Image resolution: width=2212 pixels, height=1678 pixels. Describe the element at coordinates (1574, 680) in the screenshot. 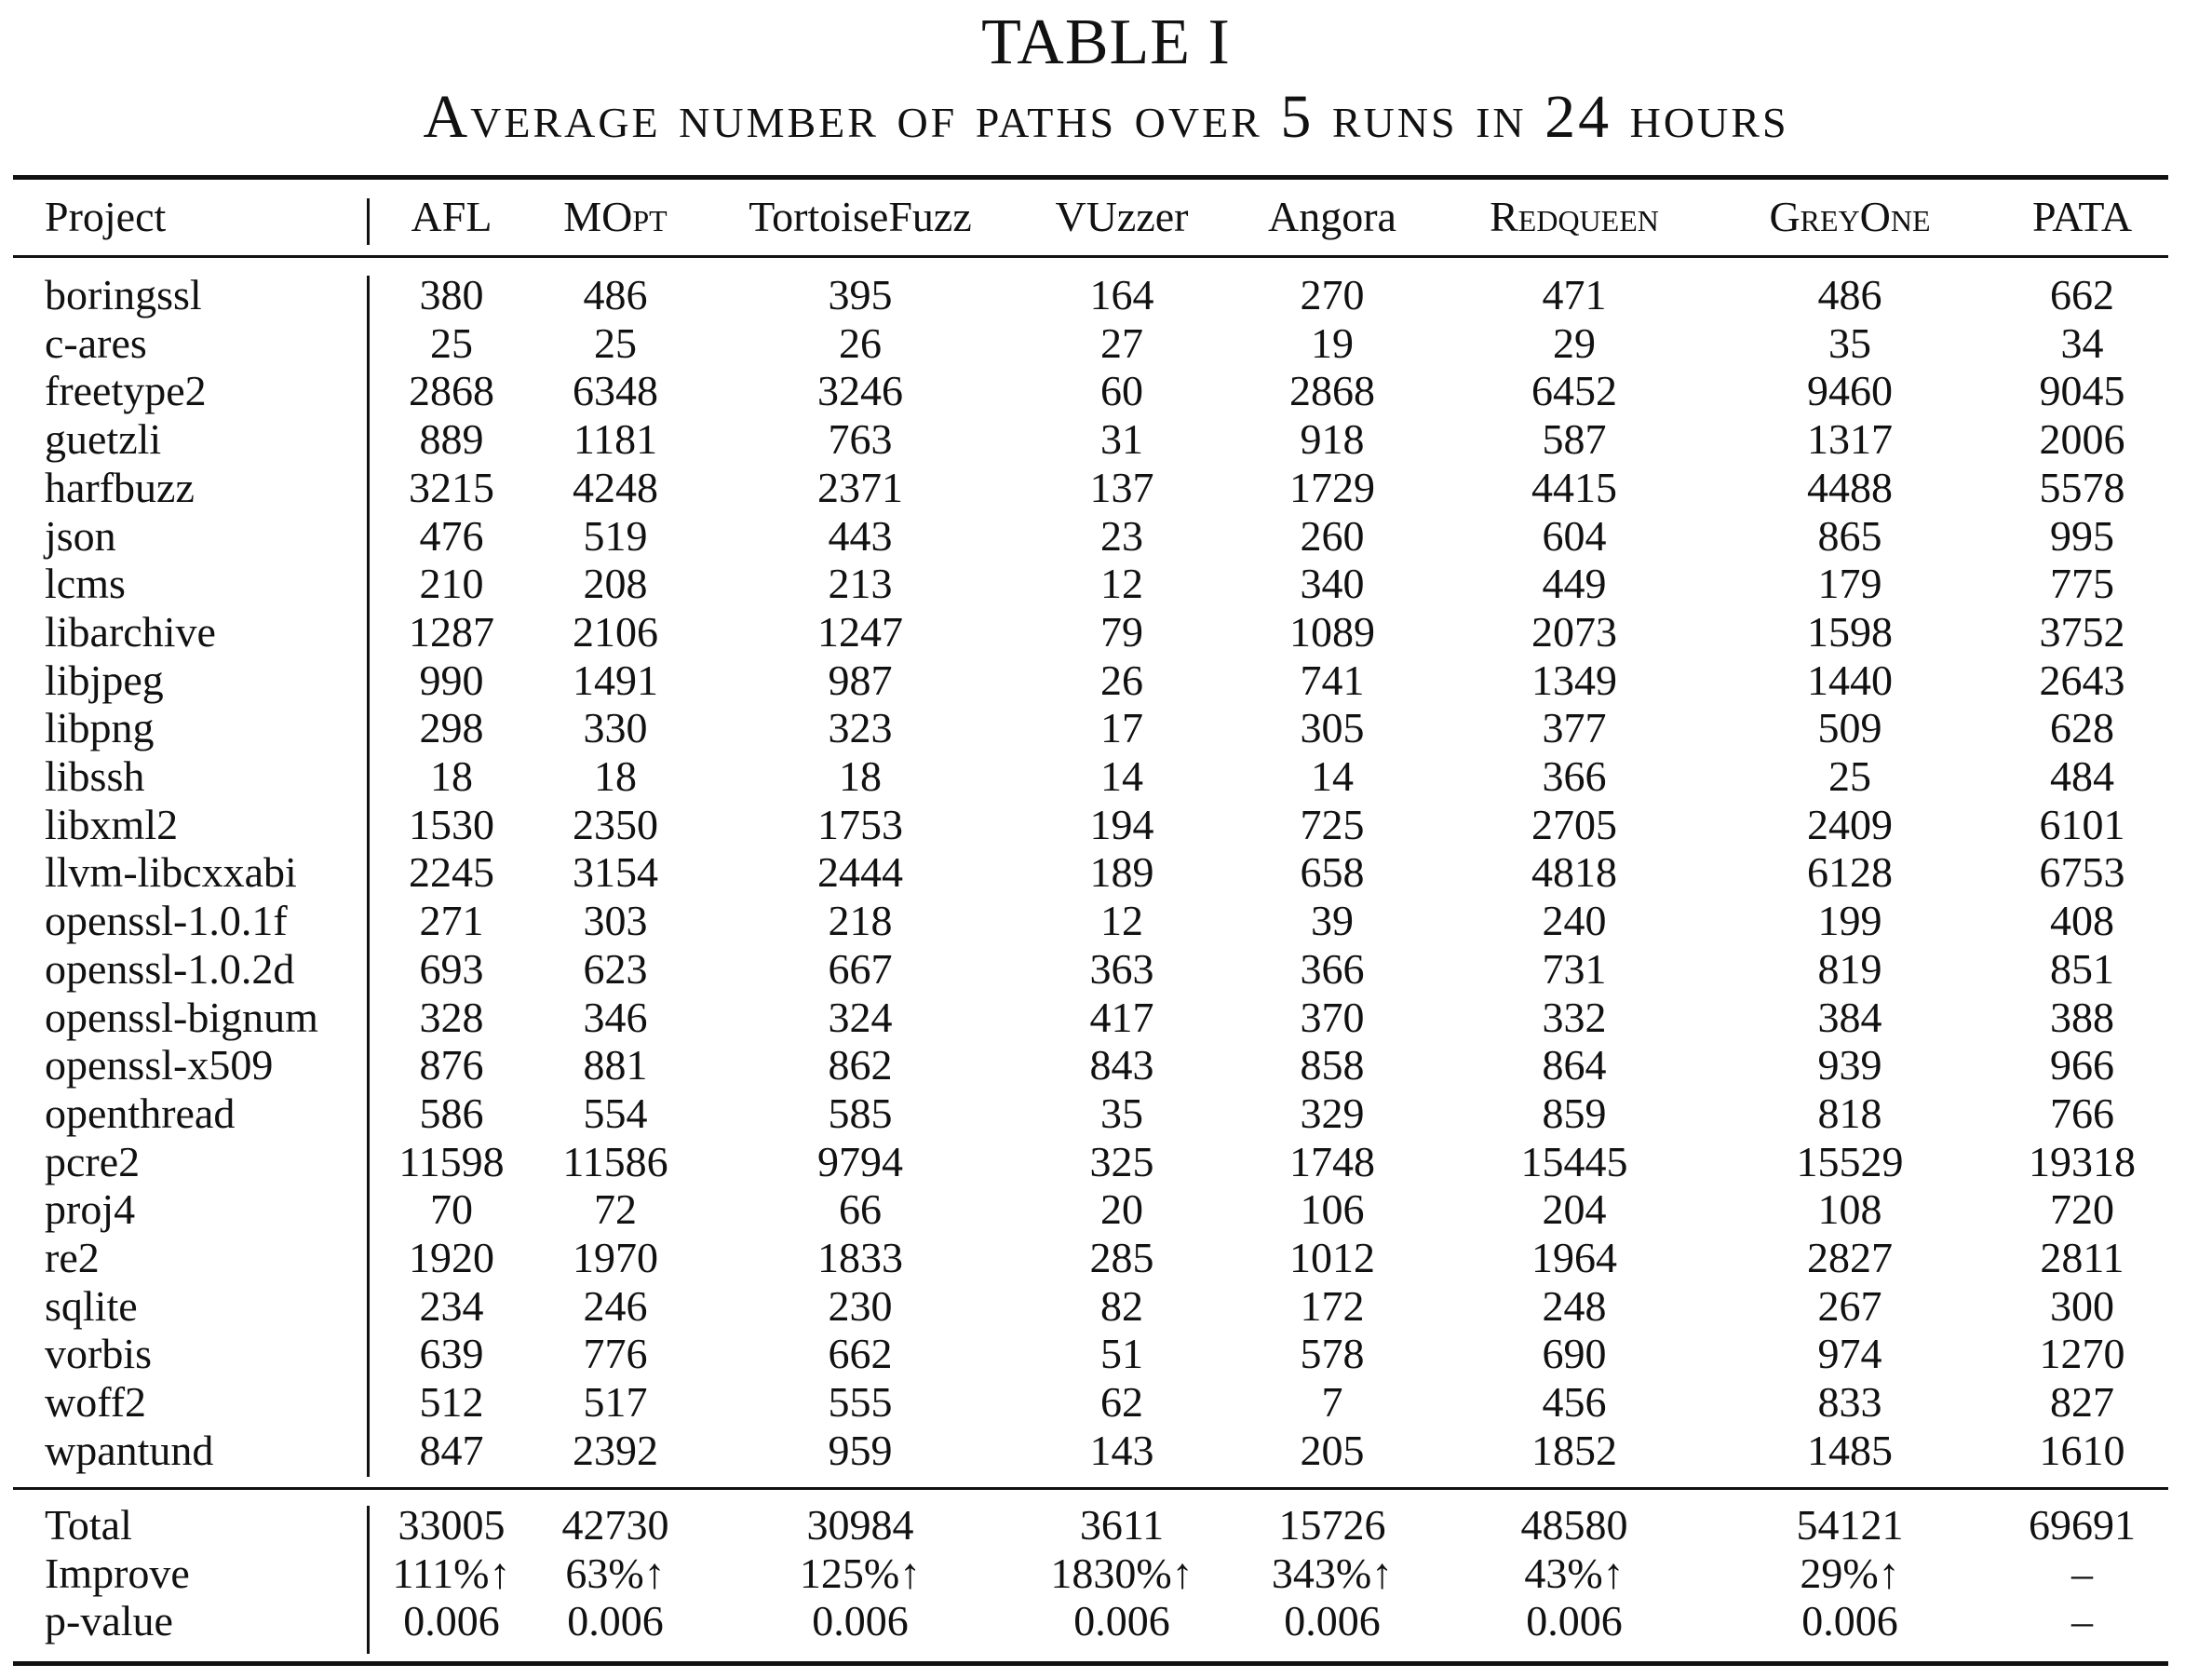

I see `table-cell: 1349` at that location.